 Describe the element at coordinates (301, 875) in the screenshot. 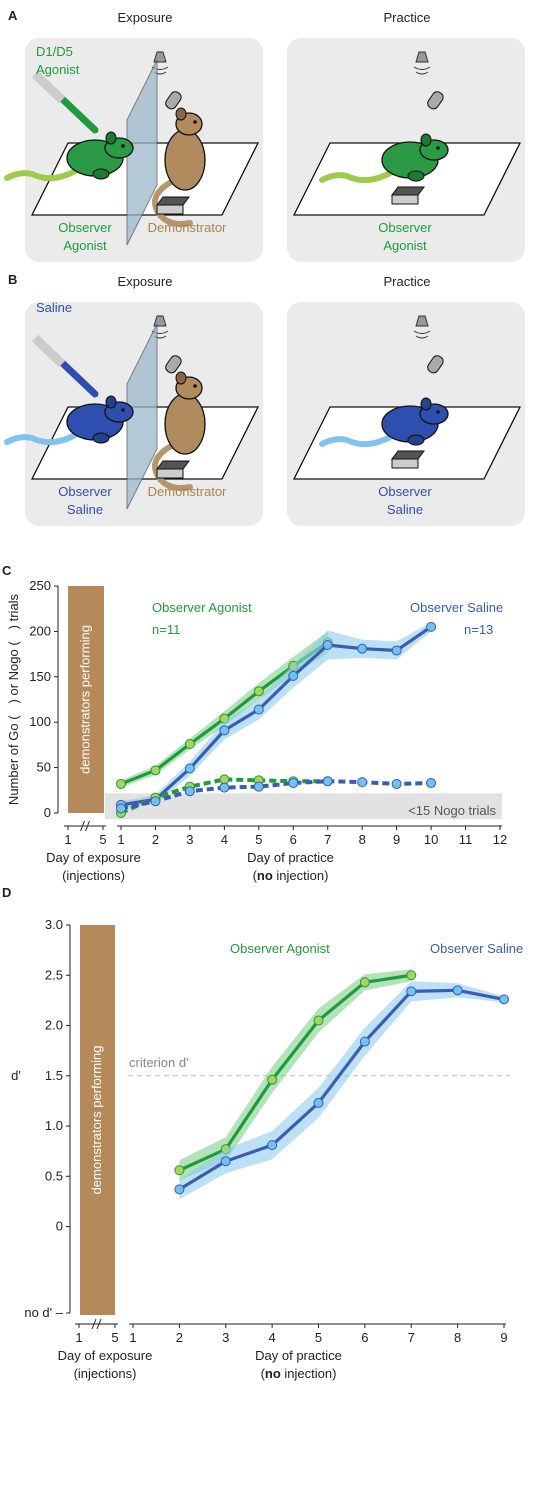

I see `x-label-part: injection)` at that location.